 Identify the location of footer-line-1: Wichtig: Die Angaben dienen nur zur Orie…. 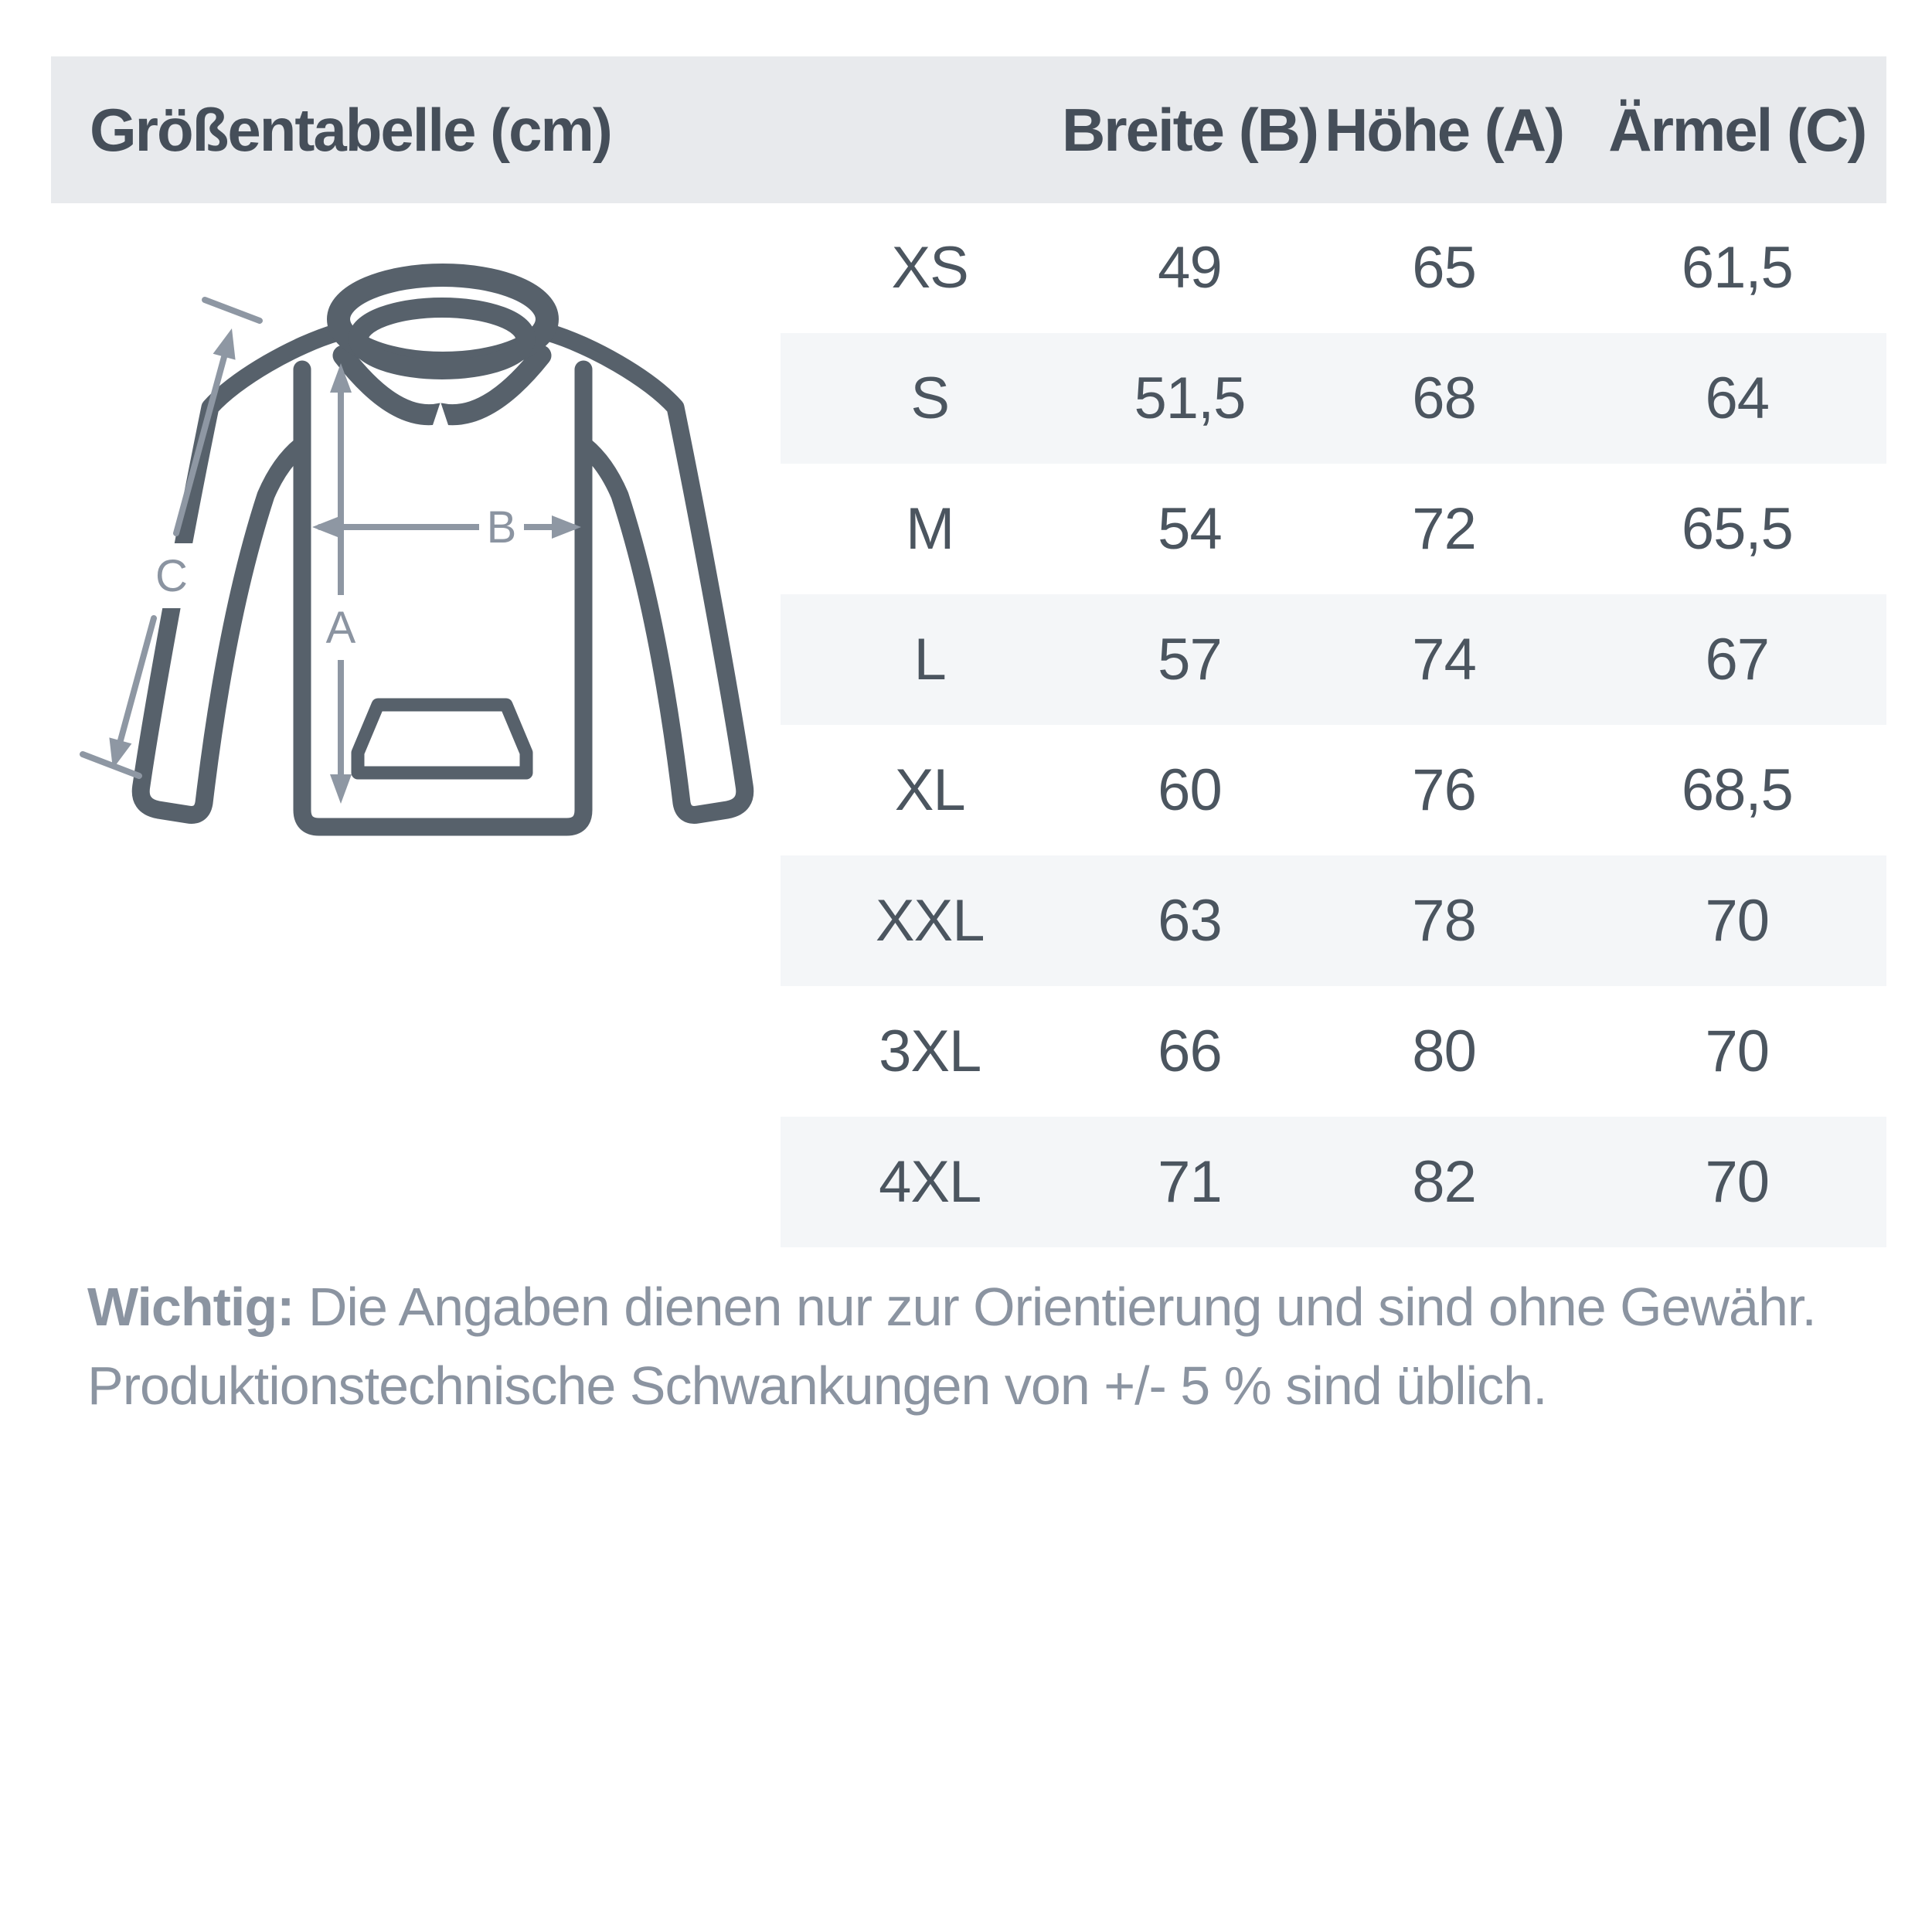
(988, 1306).